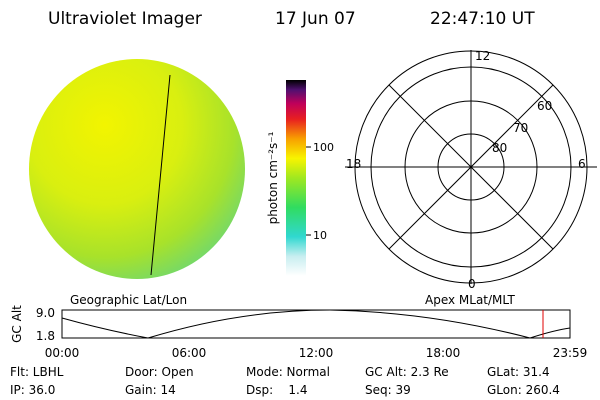 The image size is (600, 400). Describe the element at coordinates (520, 128) in the screenshot. I see `mlat-label: 70` at that location.